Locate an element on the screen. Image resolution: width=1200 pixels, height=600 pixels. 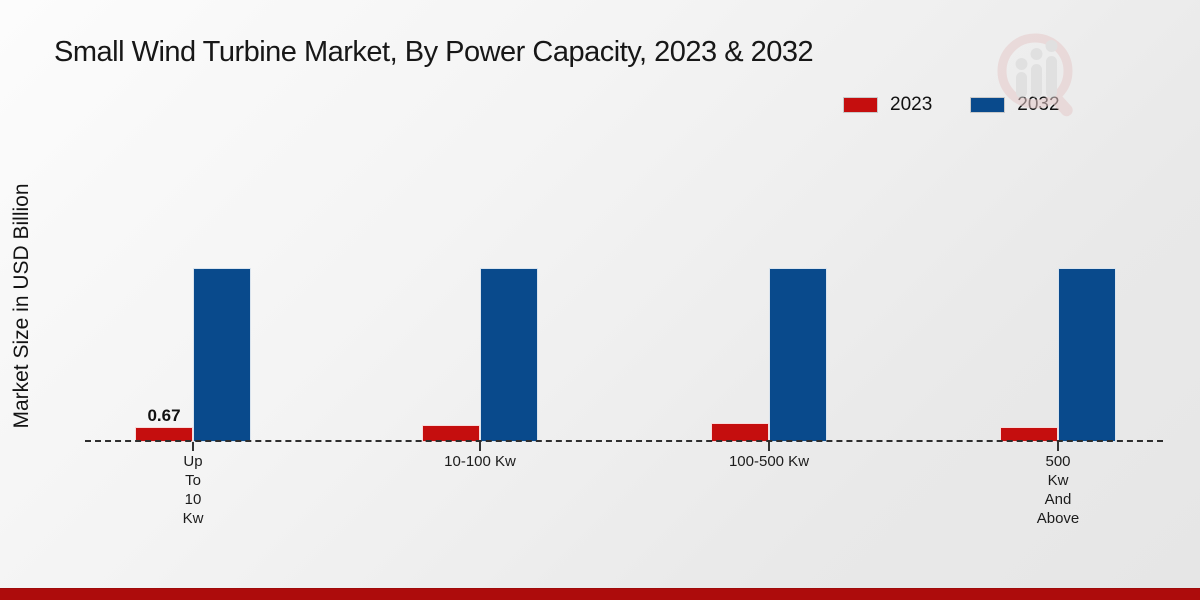
footer-accent-bar is located at coordinates (600, 594).